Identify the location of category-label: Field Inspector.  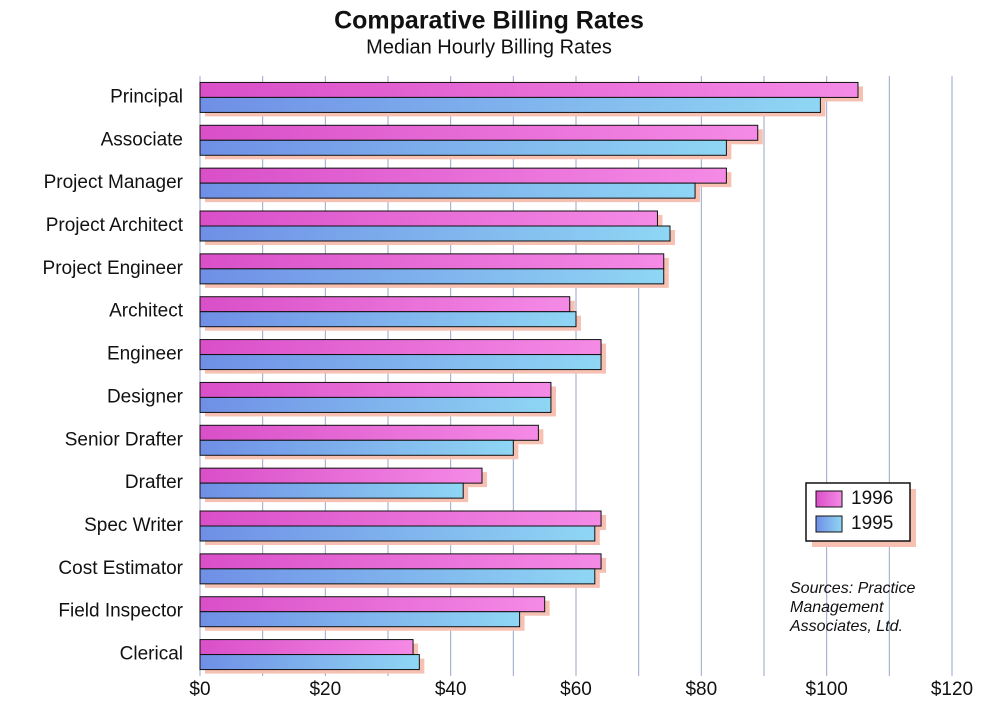
(120, 611).